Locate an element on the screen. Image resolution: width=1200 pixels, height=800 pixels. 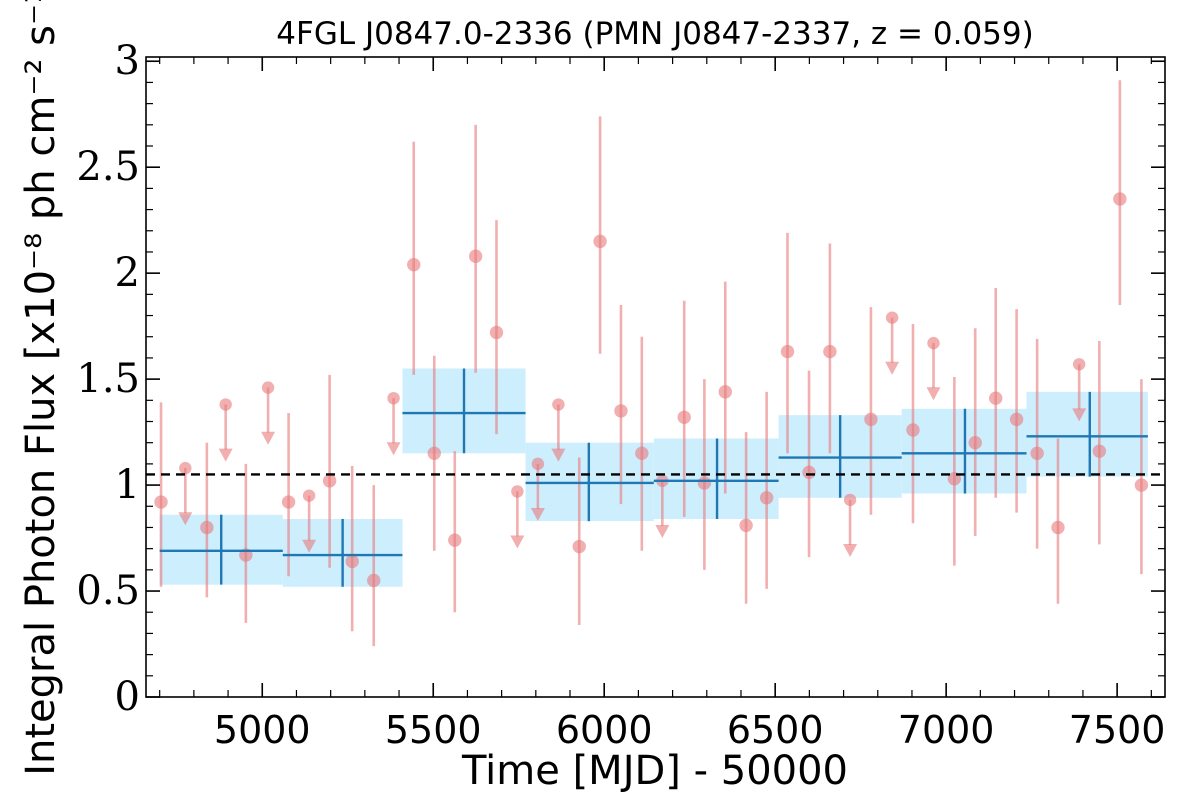
x-tick-label: 5000 is located at coordinates (262, 730).